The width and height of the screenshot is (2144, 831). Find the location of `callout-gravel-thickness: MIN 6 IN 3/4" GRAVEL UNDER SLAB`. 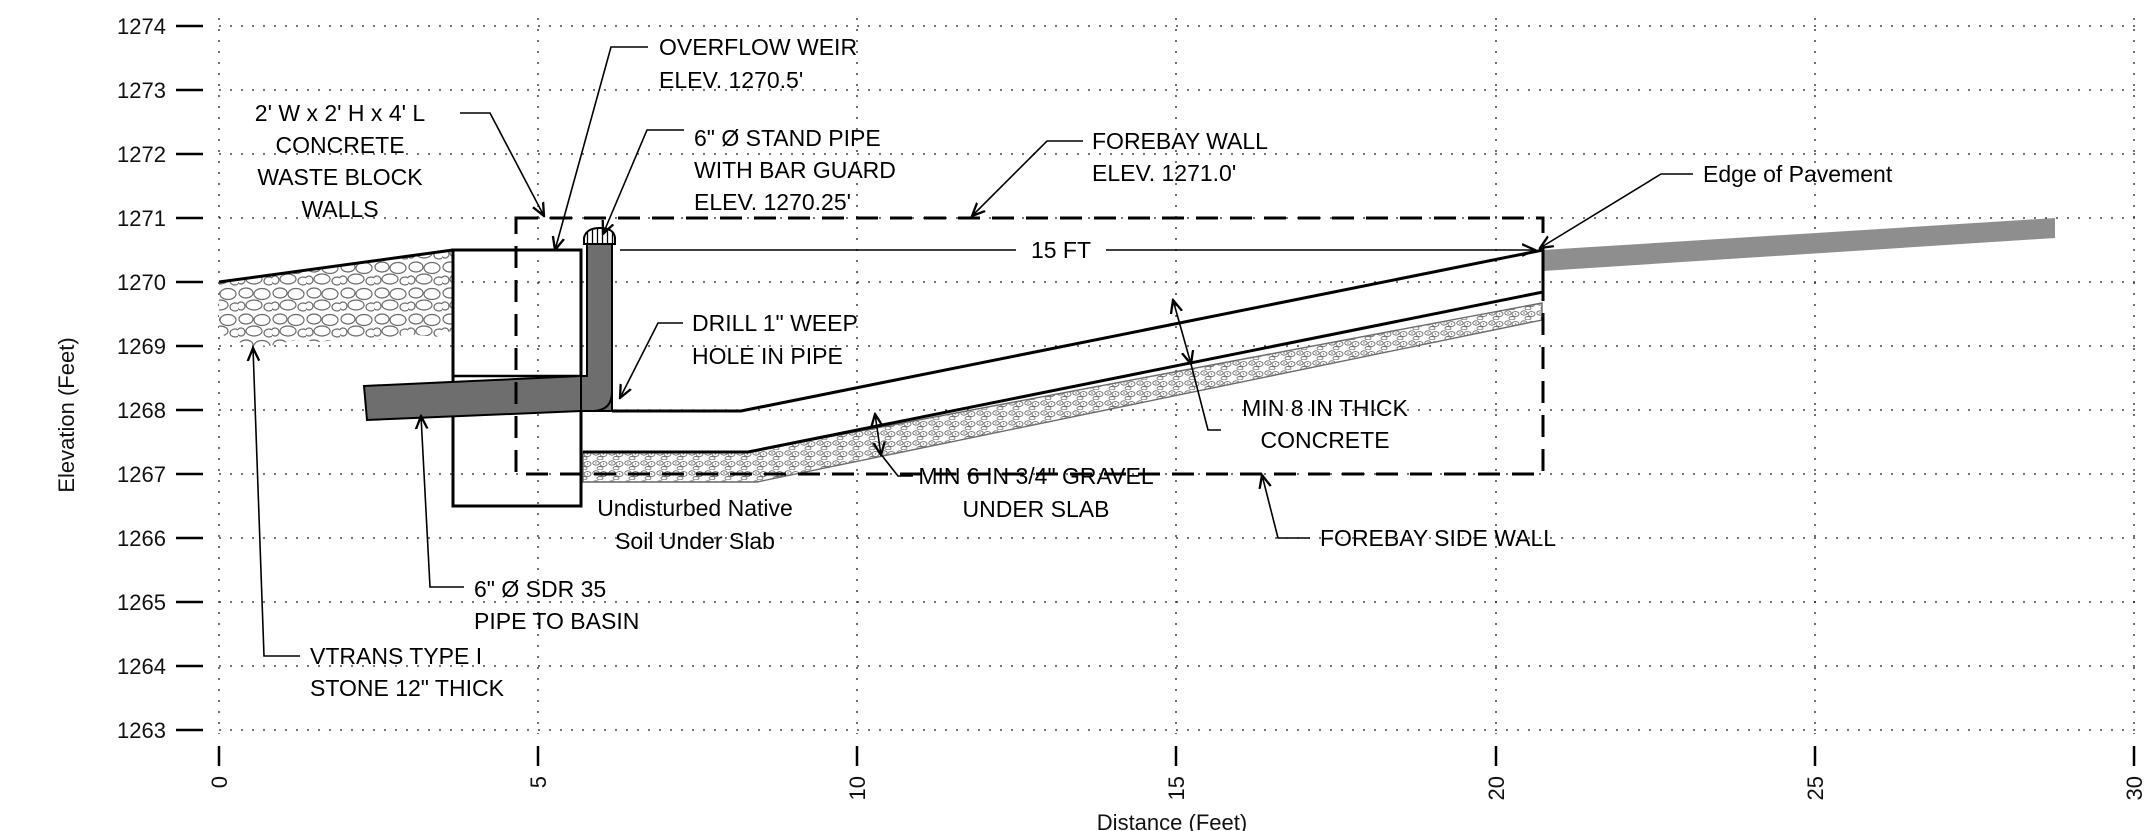

callout-gravel-thickness: MIN 6 IN 3/4" GRAVEL UNDER SLAB is located at coordinates (1014, 468).